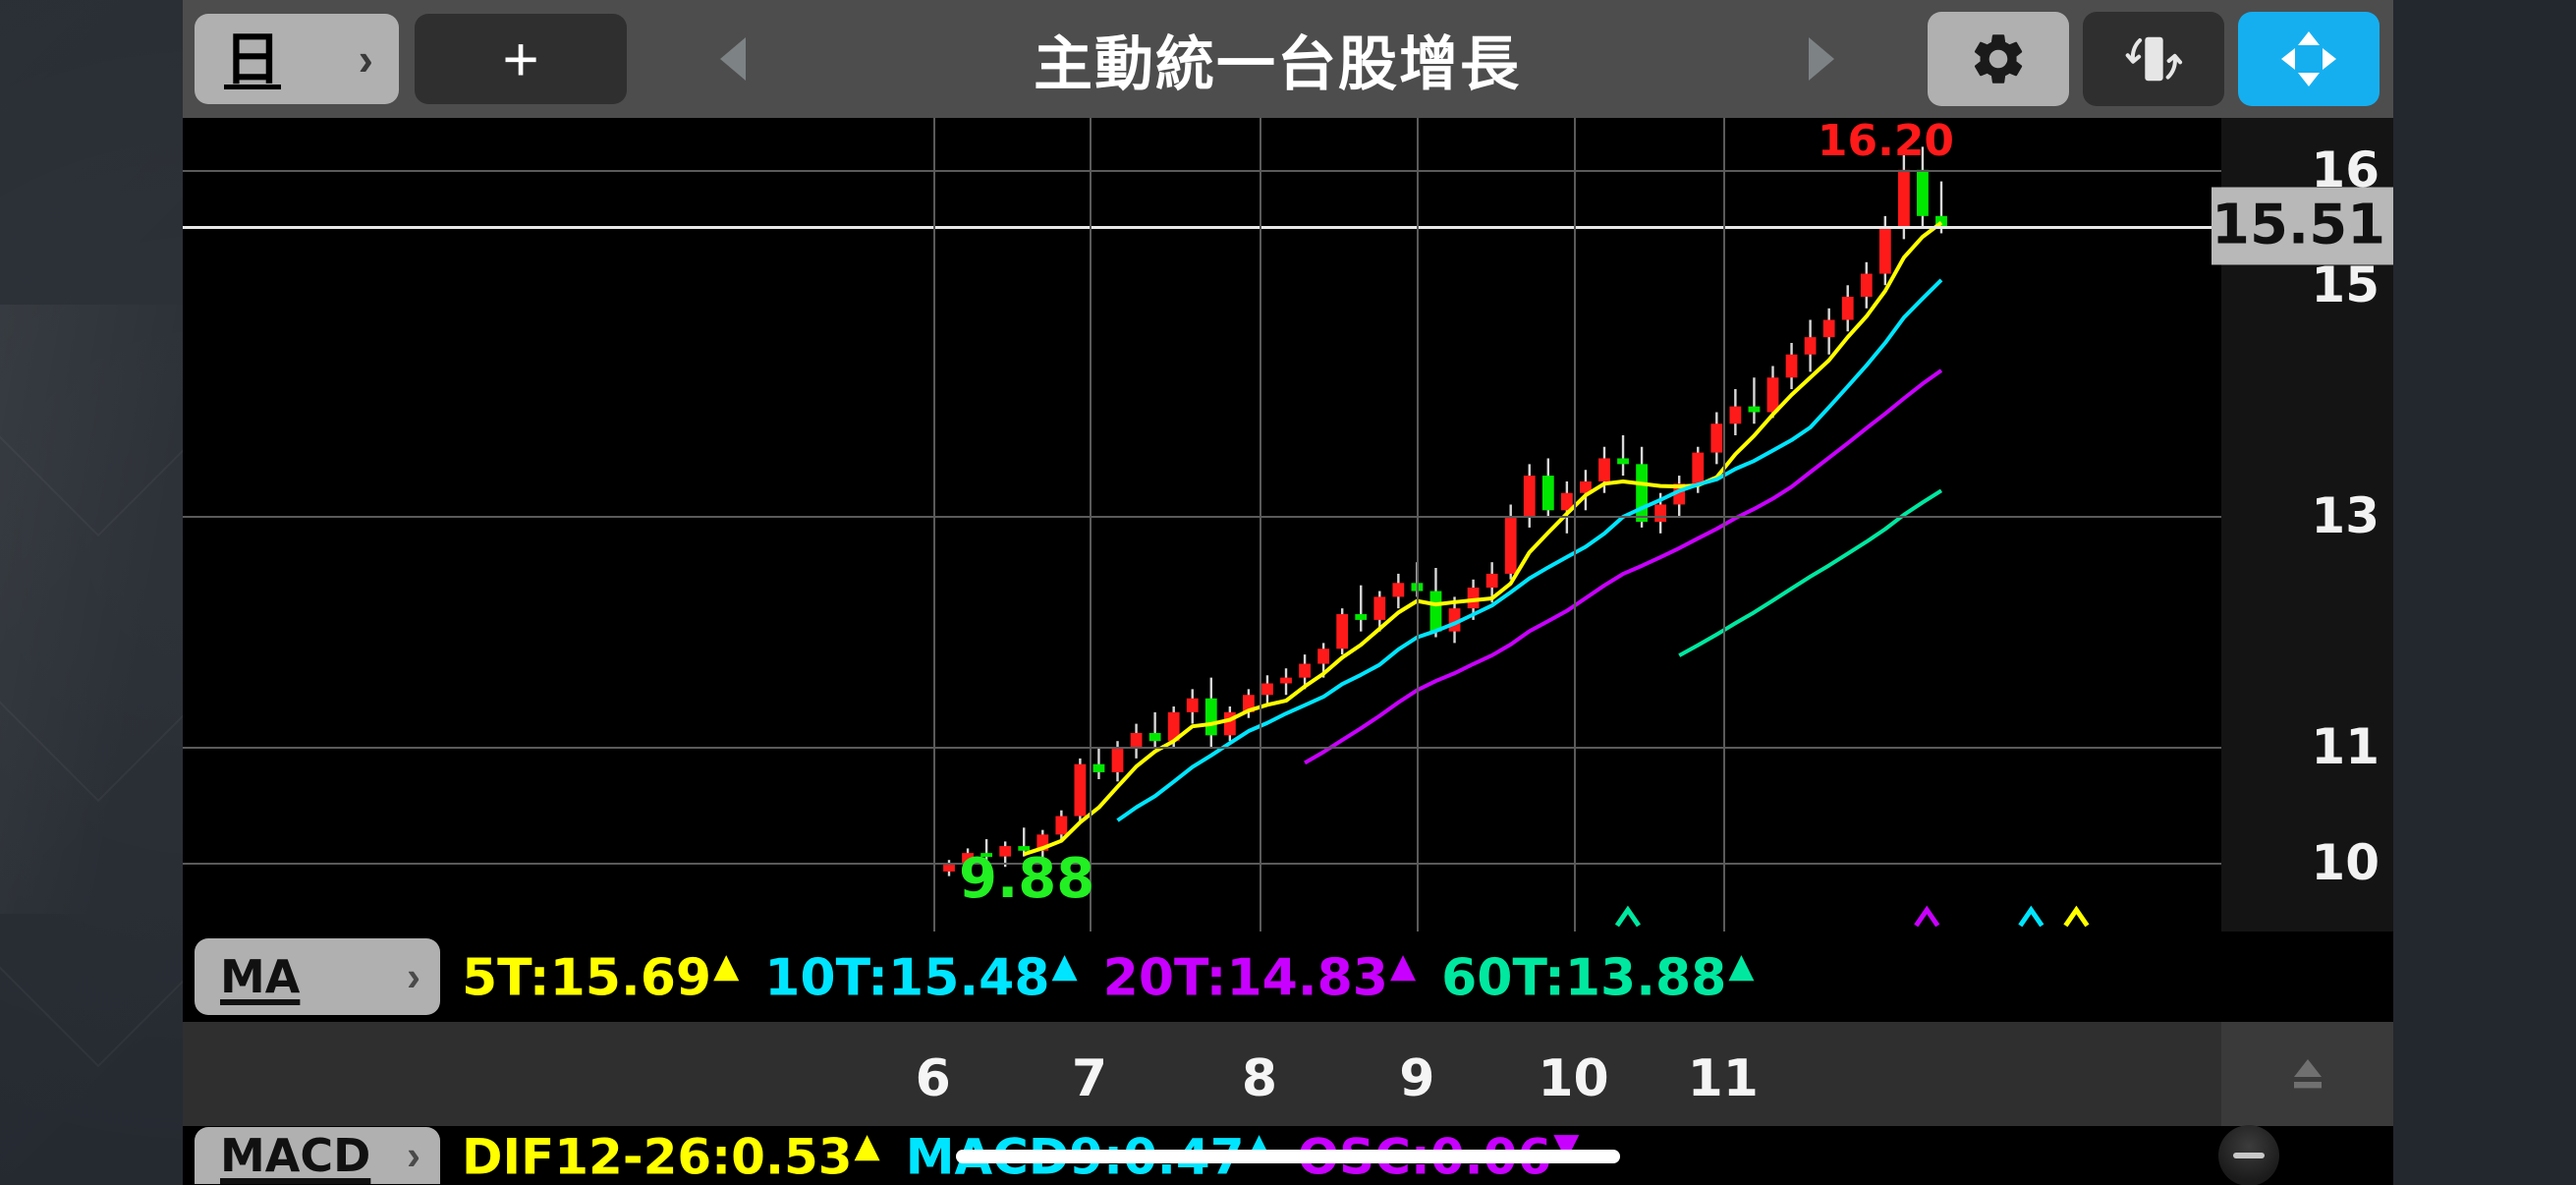 This screenshot has width=2576, height=1185. Describe the element at coordinates (1821, 59) in the screenshot. I see `next-stock-button` at that location.